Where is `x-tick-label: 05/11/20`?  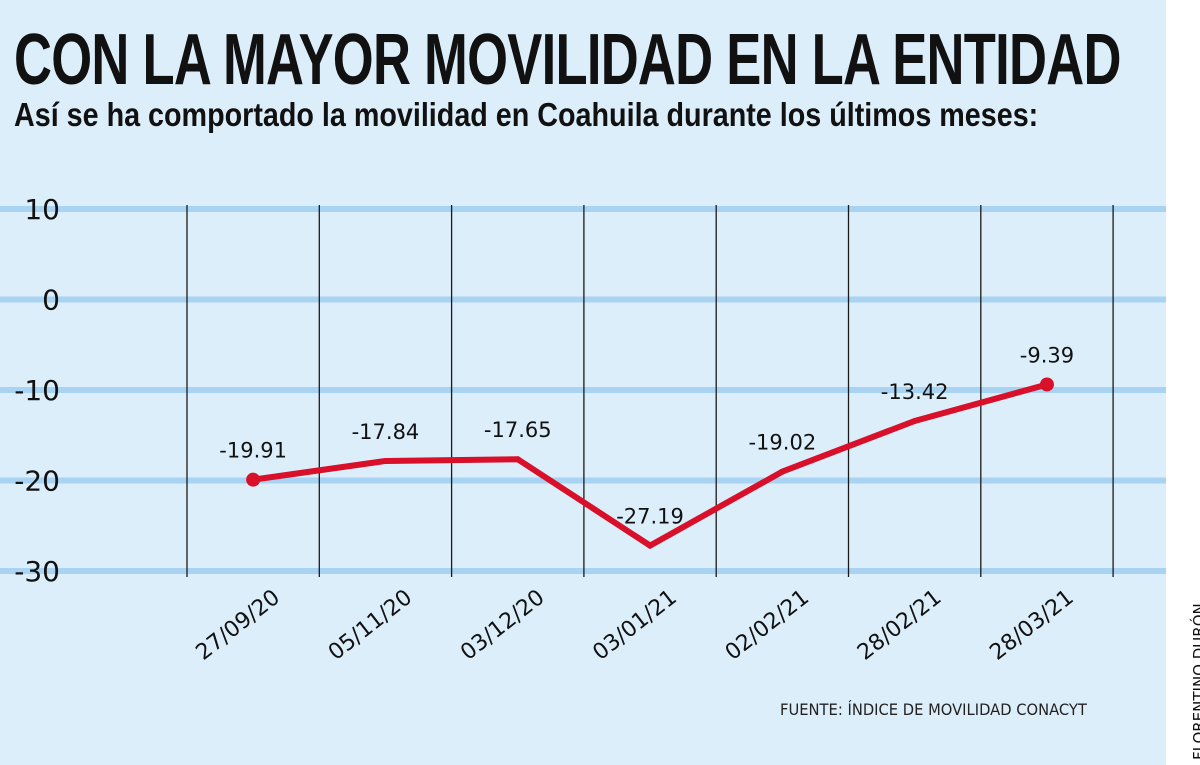 x-tick-label: 05/11/20 is located at coordinates (370, 625).